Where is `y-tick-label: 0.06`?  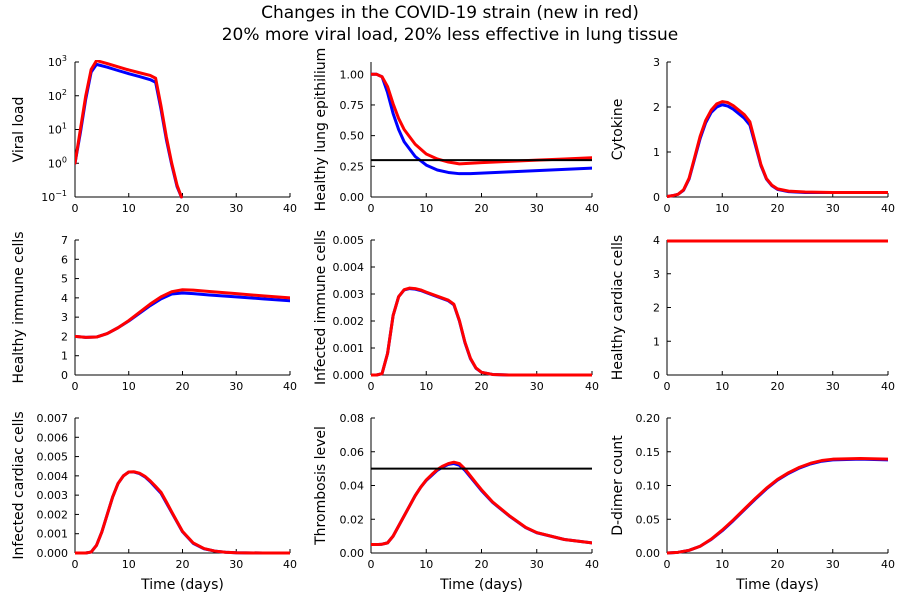
y-tick-label: 0.06 is located at coordinates (352, 452).